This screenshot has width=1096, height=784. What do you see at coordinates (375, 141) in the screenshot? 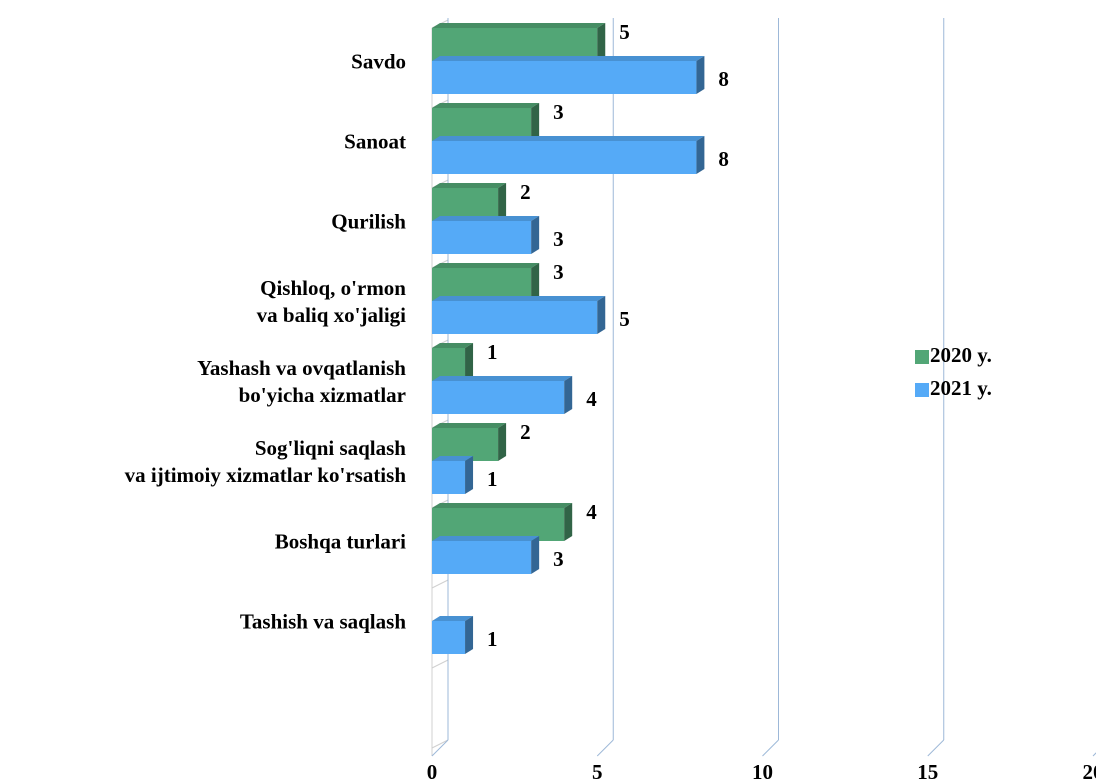
I see `y-tick-label: Sanoat` at bounding box center [375, 141].